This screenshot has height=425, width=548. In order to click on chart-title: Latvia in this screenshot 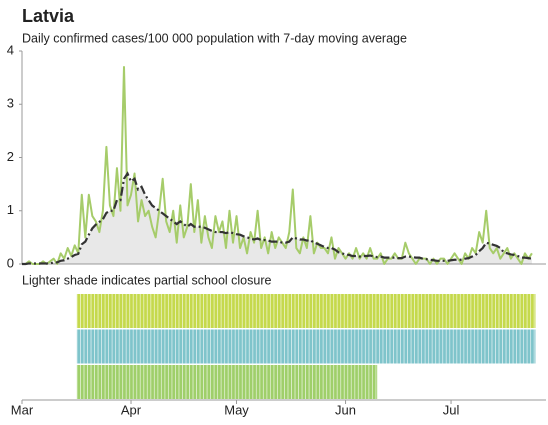, I will do `click(48, 16)`.